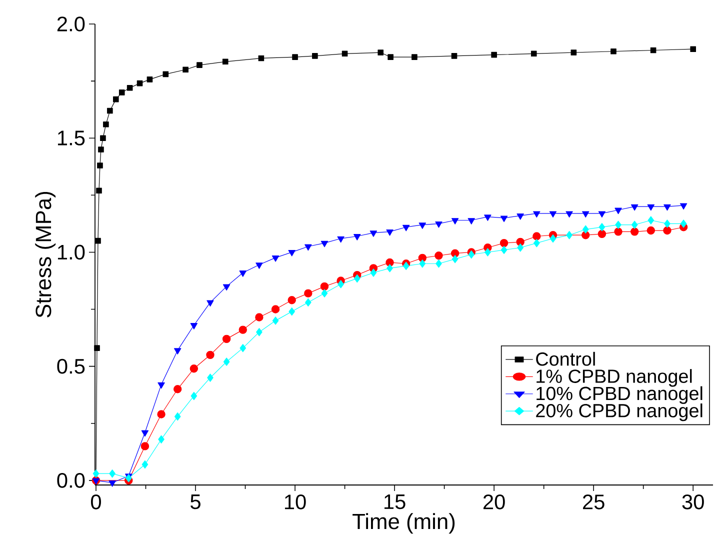 The height and width of the screenshot is (549, 720). I want to click on x-tick-label: 0, so click(95, 502).